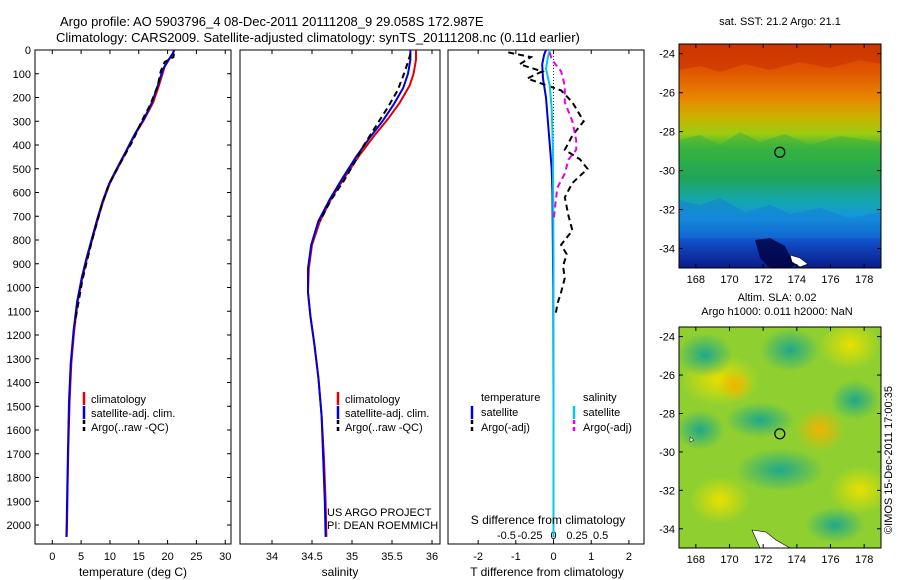 The width and height of the screenshot is (900, 580). I want to click on depth-tick-label: 500, so click(22, 170).